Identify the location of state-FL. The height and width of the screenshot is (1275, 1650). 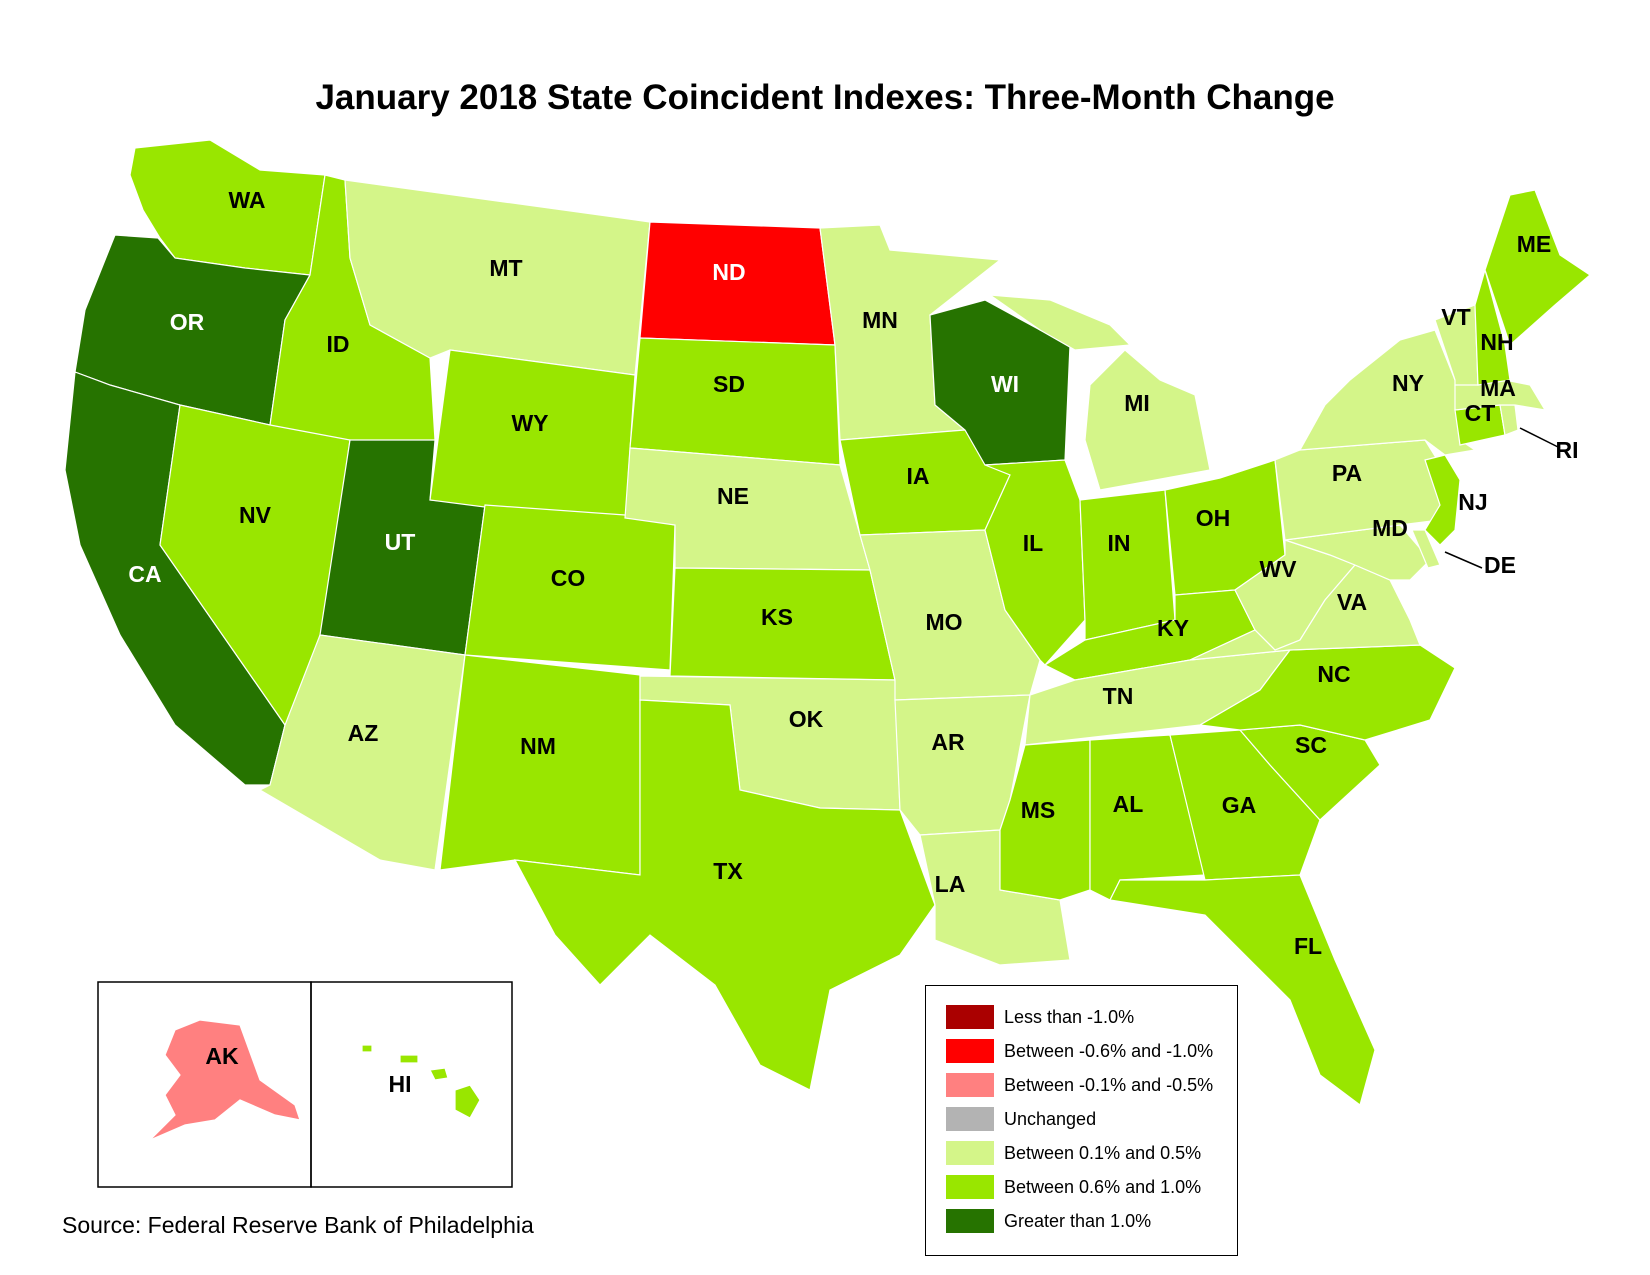
(1242, 990).